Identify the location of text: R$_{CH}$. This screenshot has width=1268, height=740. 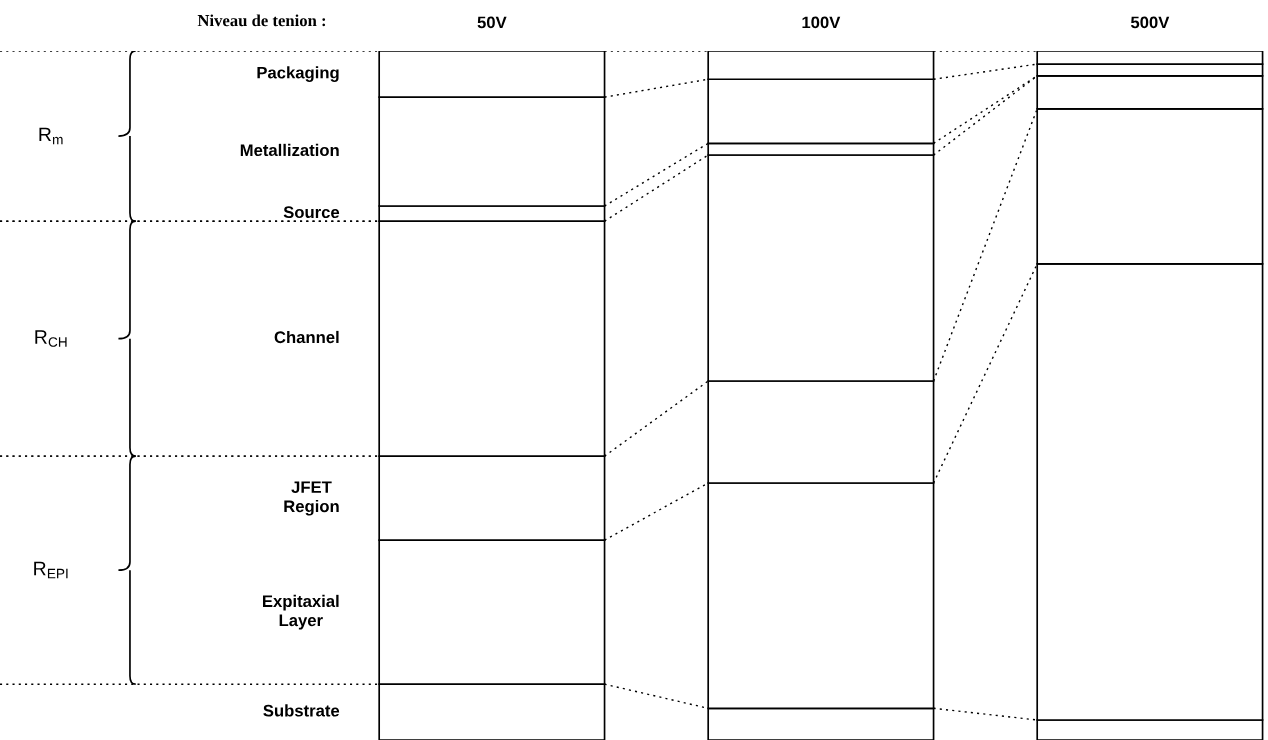
(51, 338).